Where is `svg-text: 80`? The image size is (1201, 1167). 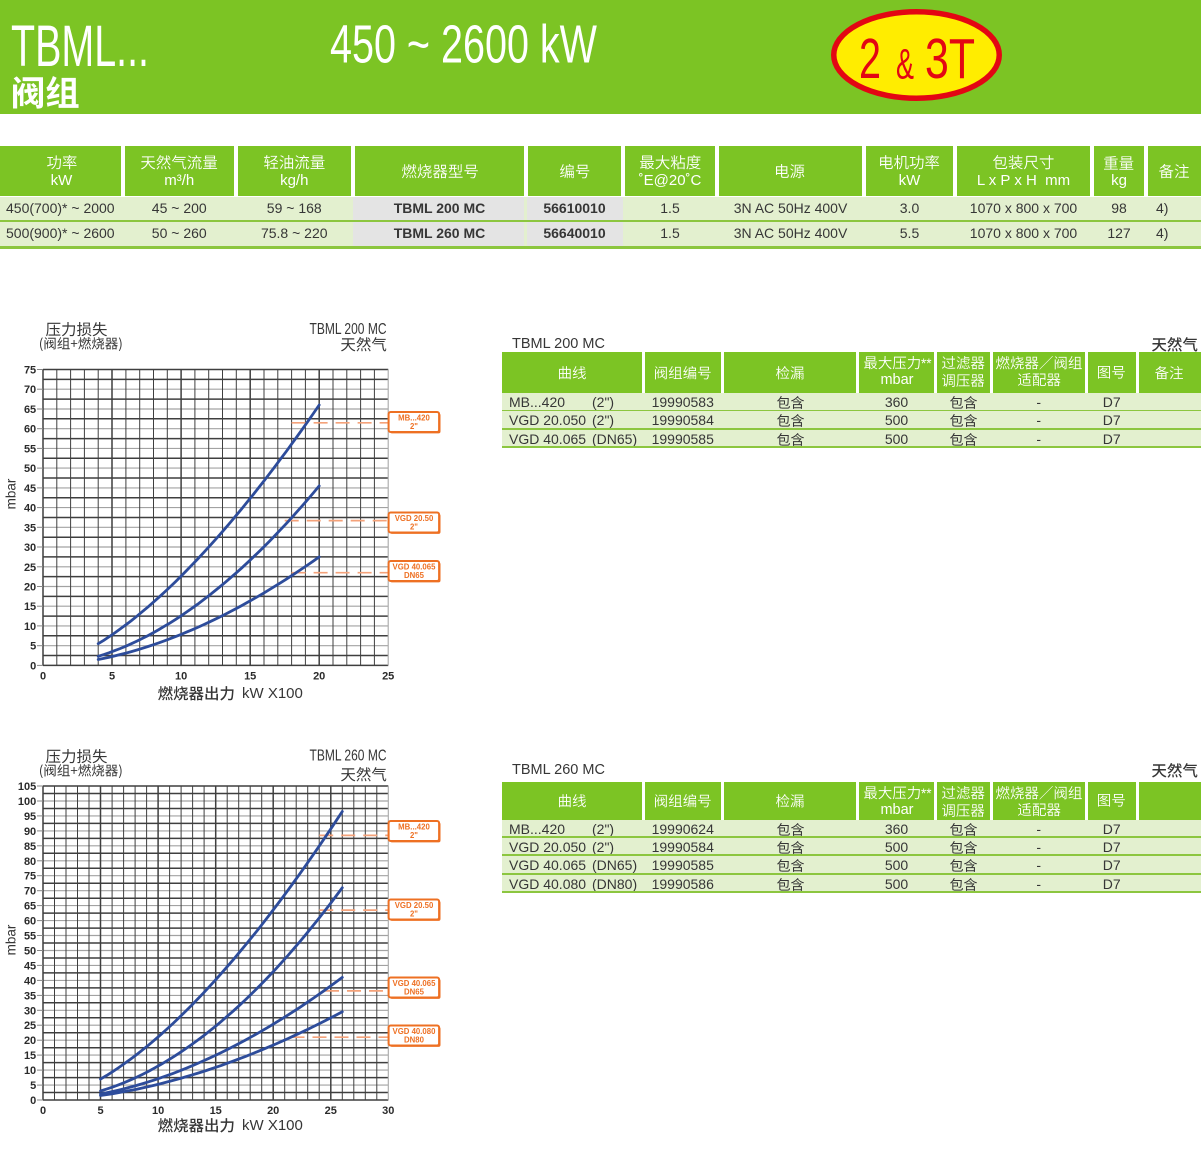
svg-text: 80 is located at coordinates (30, 862).